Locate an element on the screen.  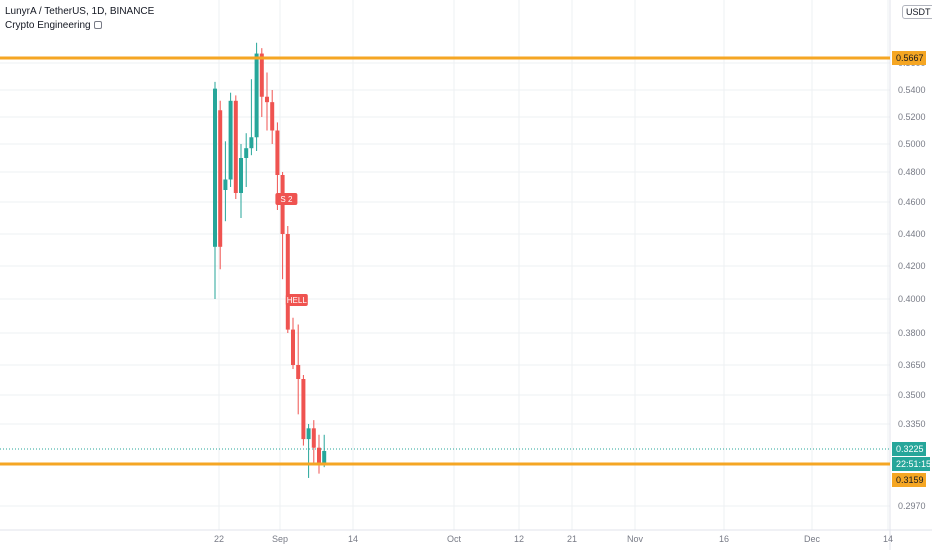
indicator-settings-icon is located at coordinates (97, 25).